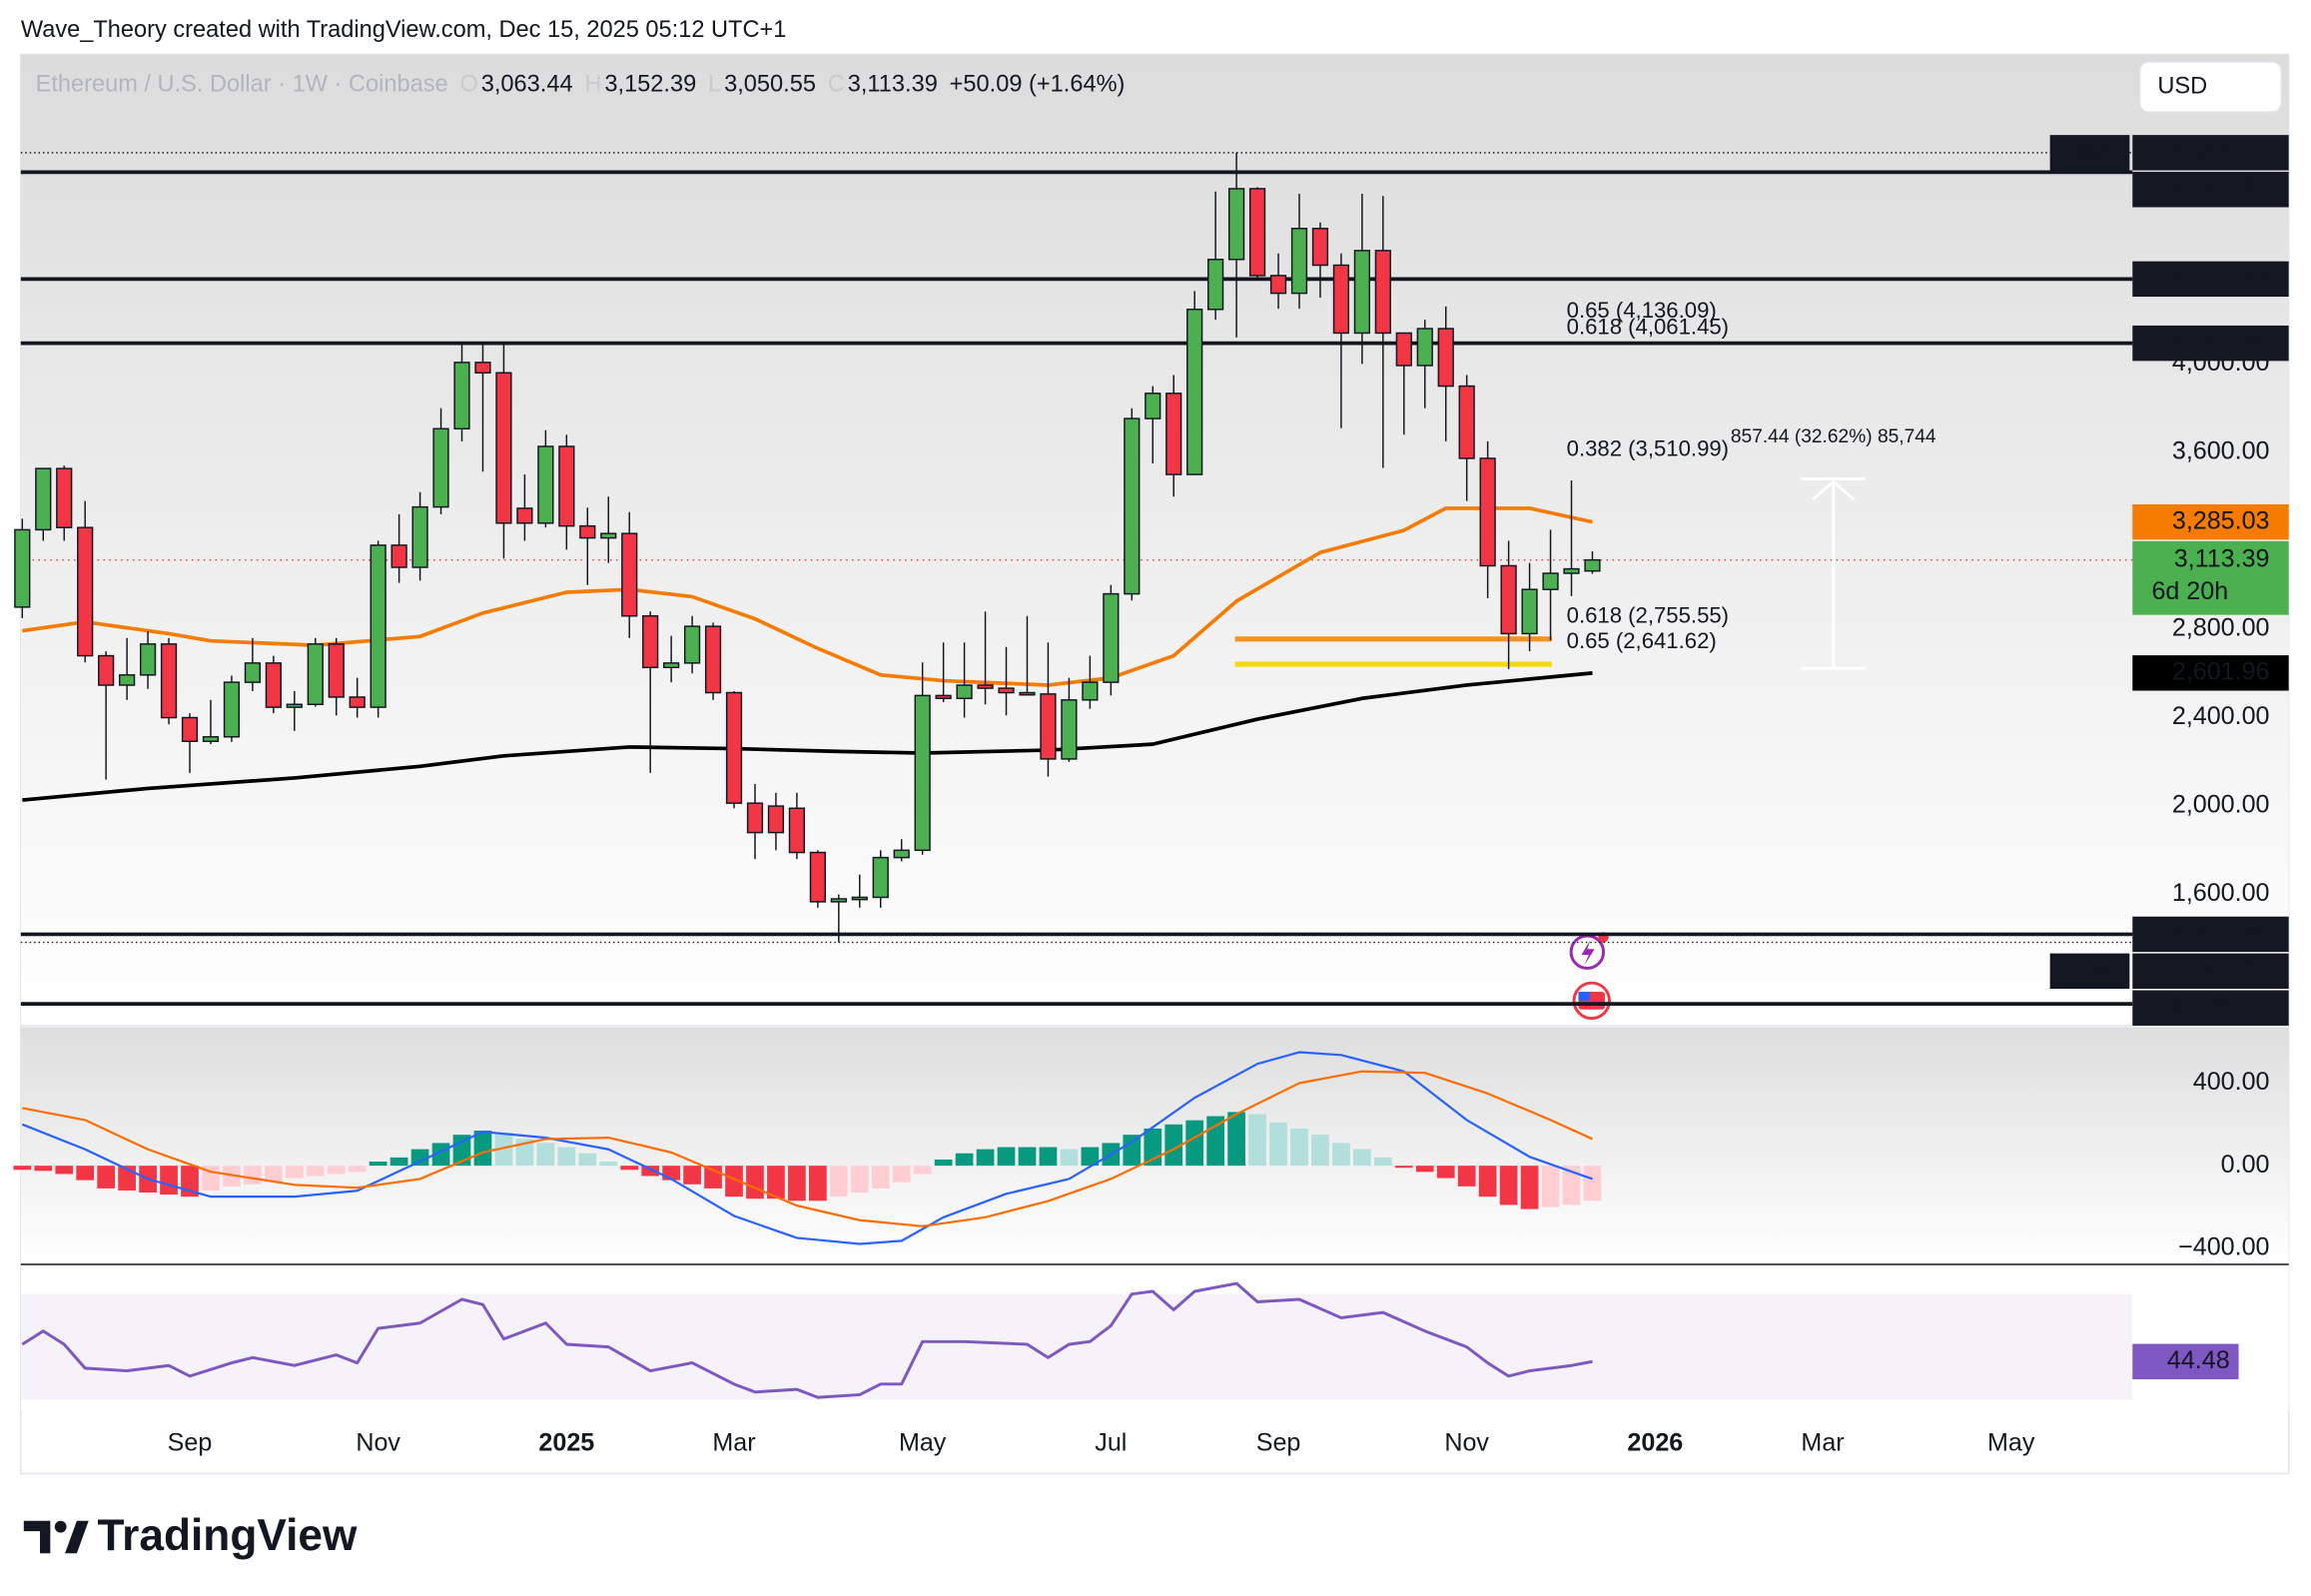  Describe the element at coordinates (2182, 86) in the screenshot. I see `currency-label: USD` at that location.